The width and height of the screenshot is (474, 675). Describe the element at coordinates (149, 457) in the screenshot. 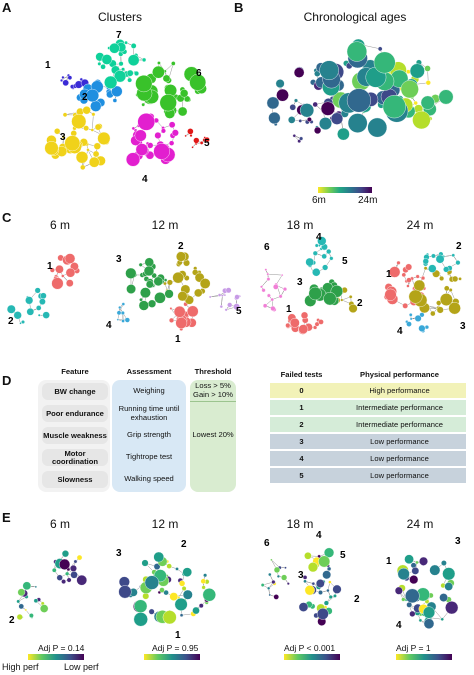

I see `assessment-tightrope: Tightrope test` at that location.